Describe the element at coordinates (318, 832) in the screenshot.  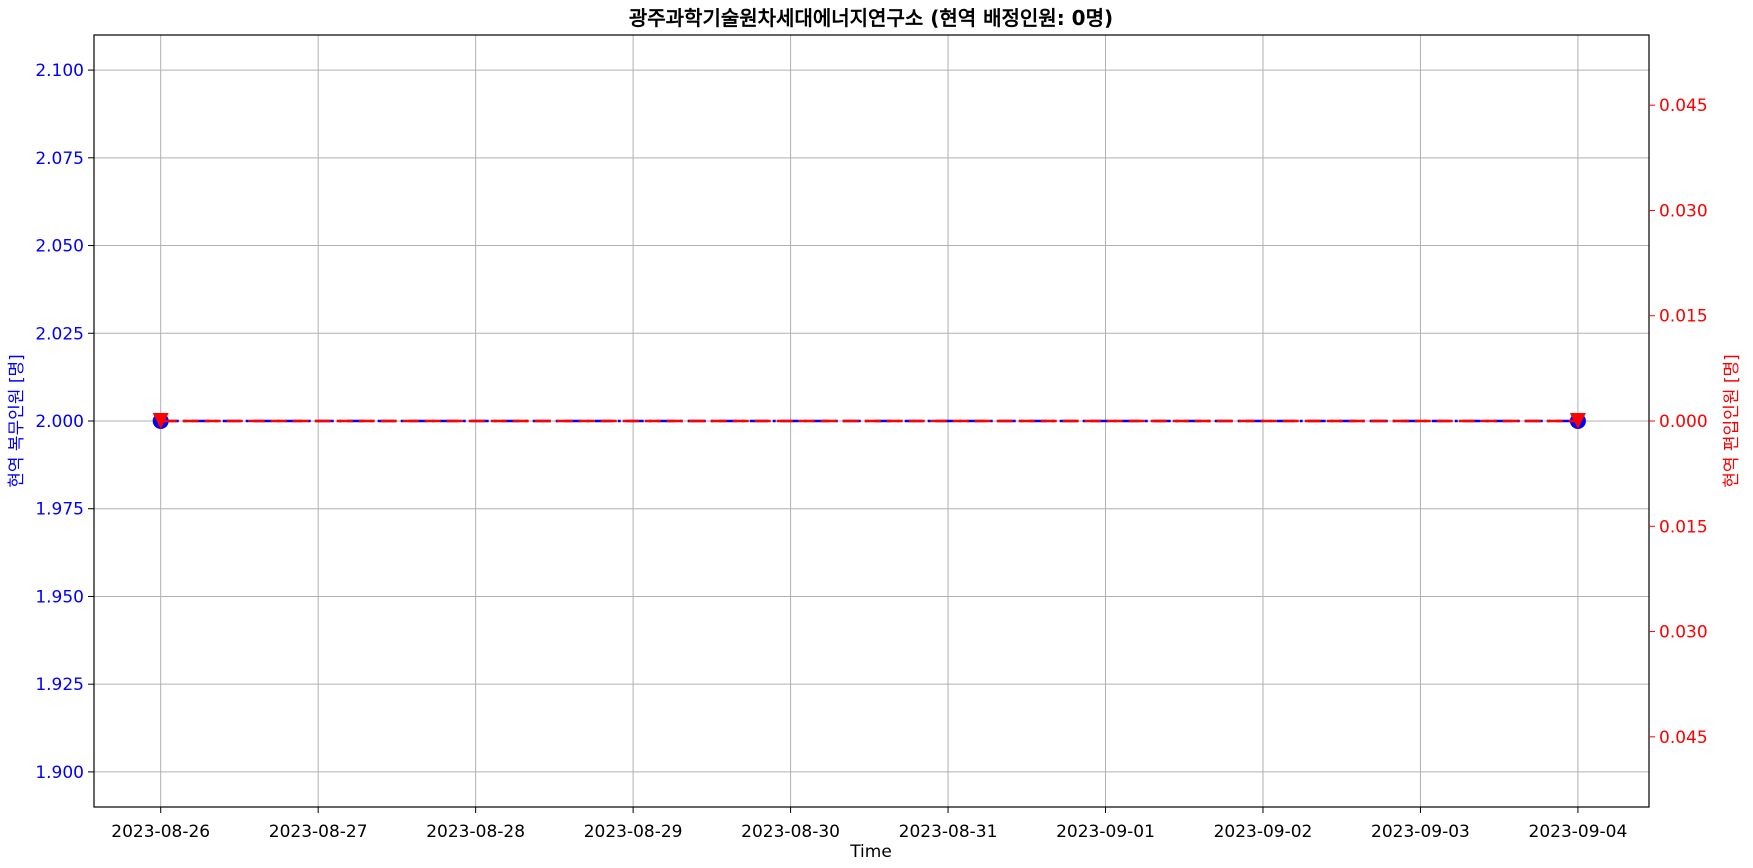
I see `x-tick-label: 2023-08-27` at that location.